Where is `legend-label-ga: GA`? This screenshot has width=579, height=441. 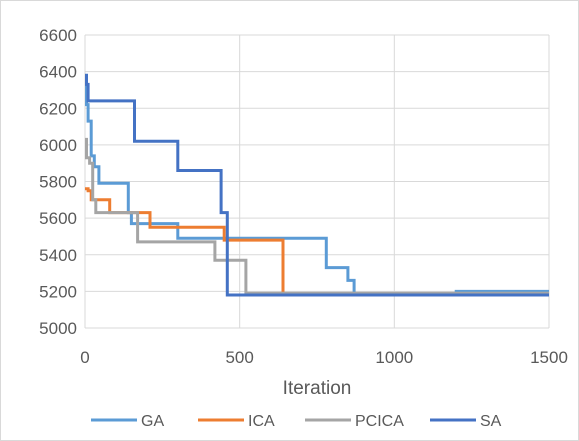 legend-label-ga: GA is located at coordinates (152, 421).